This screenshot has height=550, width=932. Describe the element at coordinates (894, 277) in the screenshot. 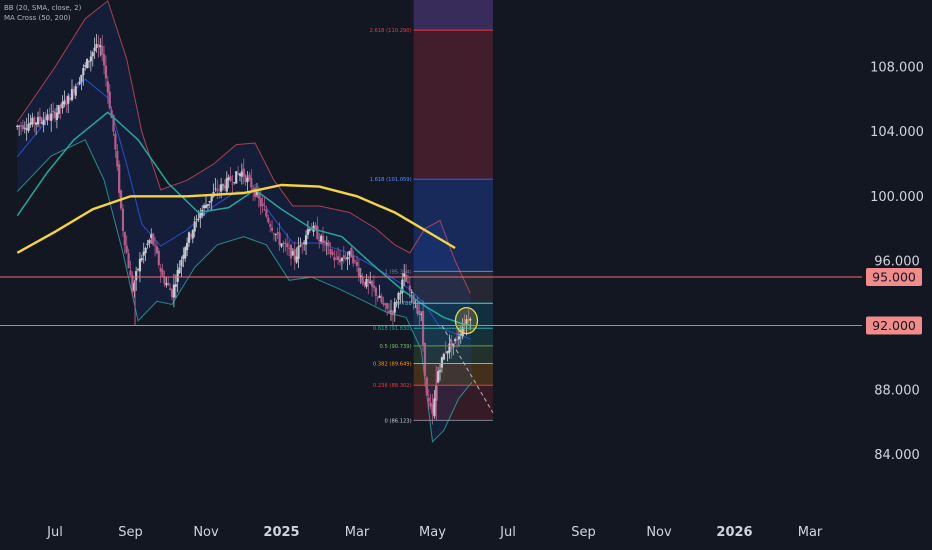

I see `price-tag-label: 95.000` at that location.